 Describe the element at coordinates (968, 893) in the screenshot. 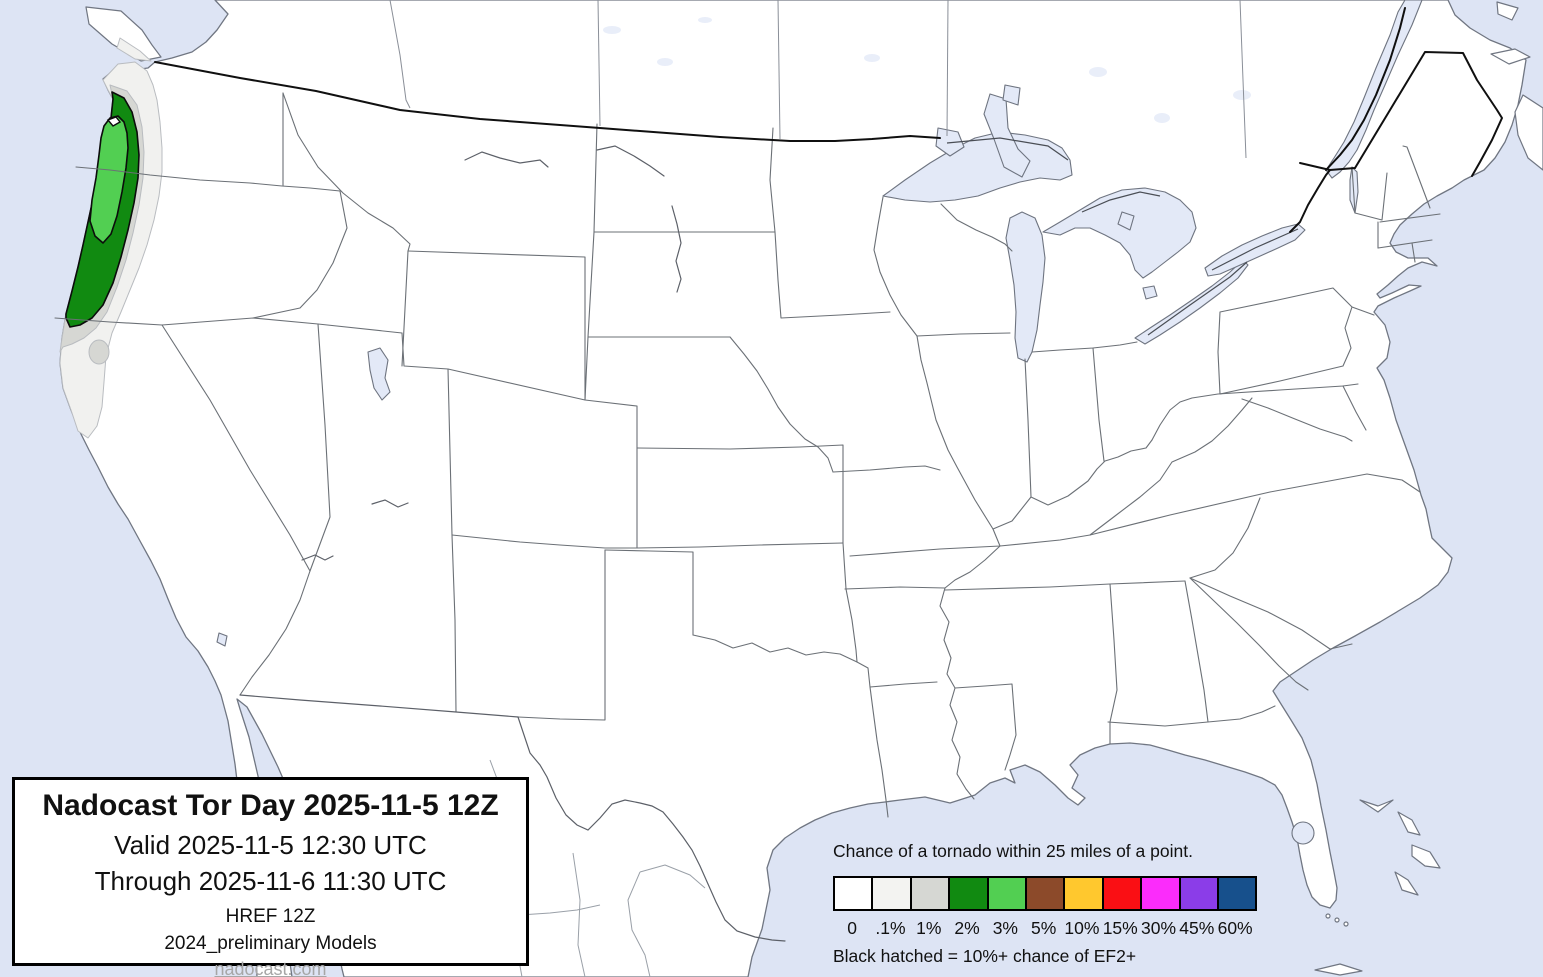

I see `legend-swatch-2pct` at that location.